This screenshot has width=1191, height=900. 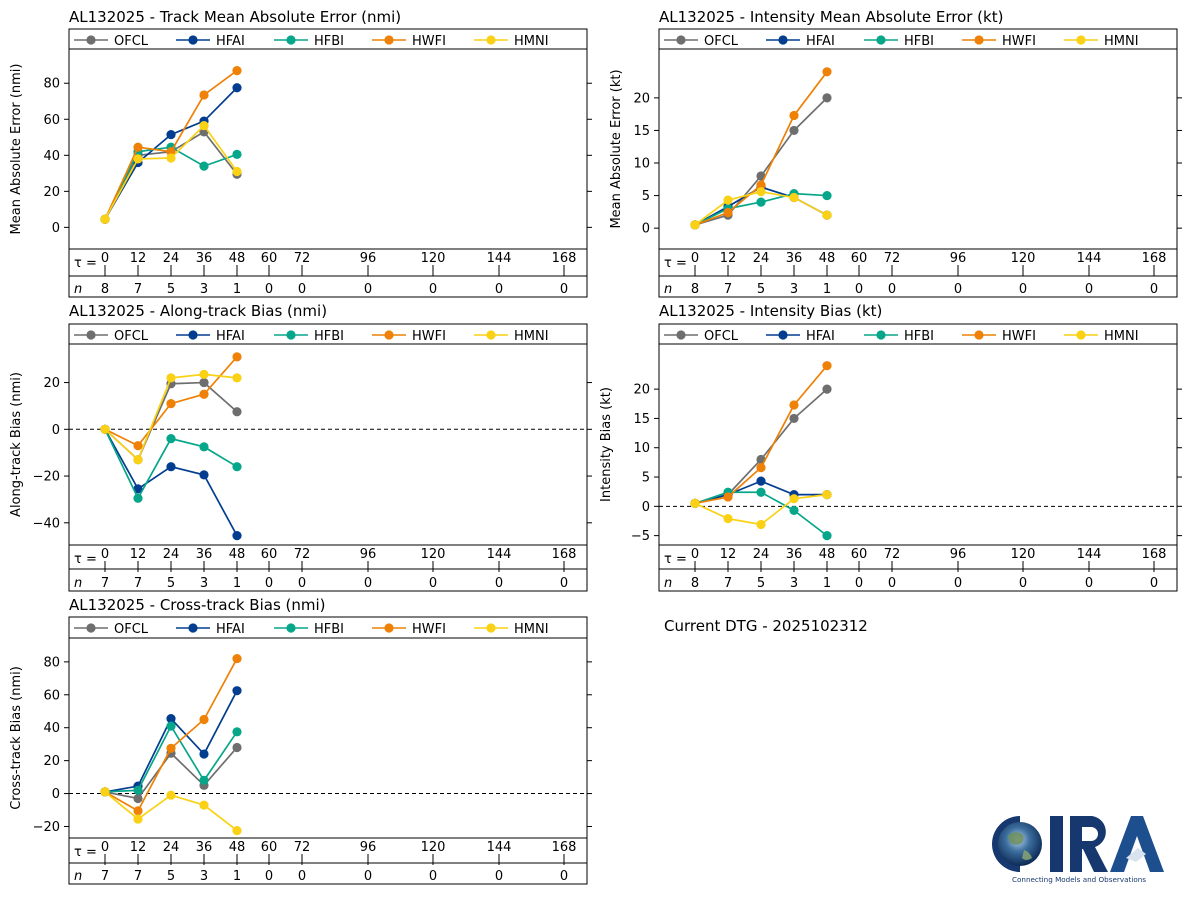 I want to click on y-tick-label: −20, so click(x=46, y=477).